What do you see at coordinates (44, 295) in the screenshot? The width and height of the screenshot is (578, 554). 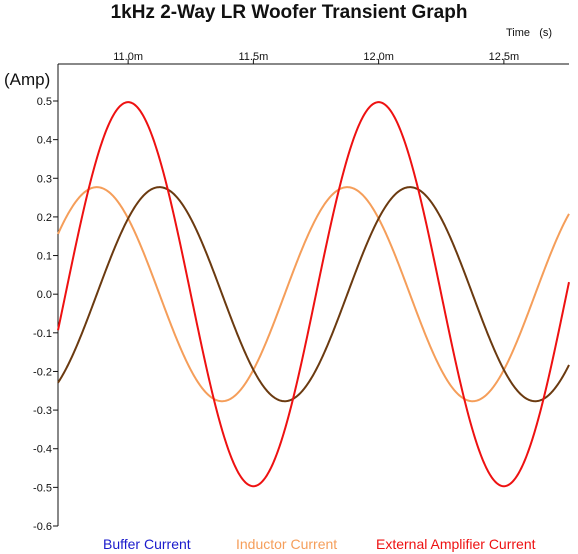 I see `y-tick-label: 0.0` at bounding box center [44, 295].